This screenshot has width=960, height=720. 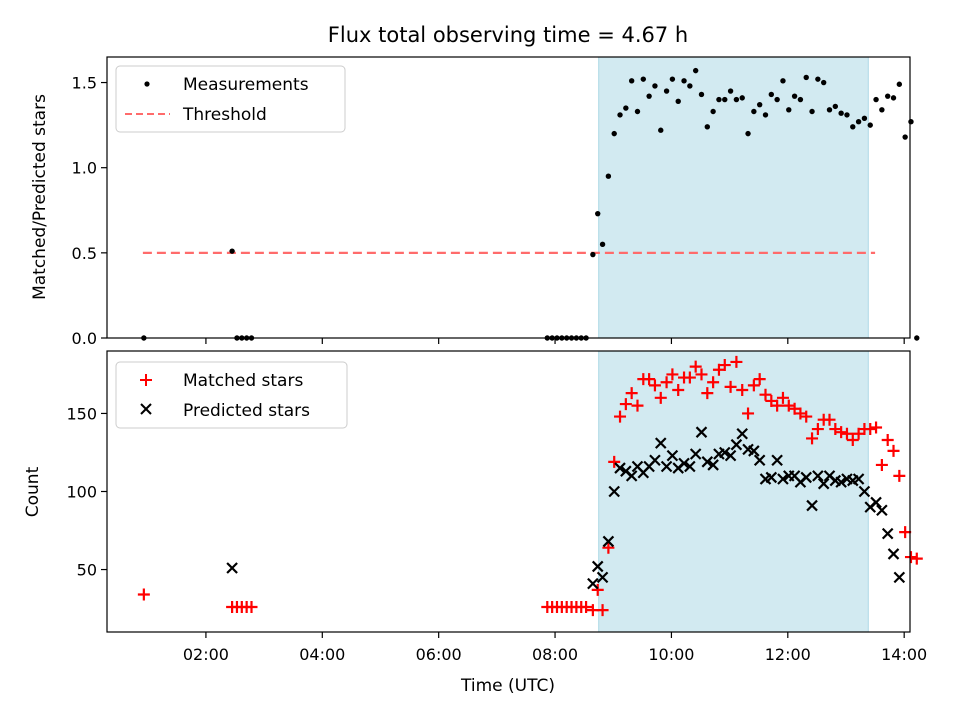 I want to click on x-tick-label: 08:00, so click(x=555, y=654).